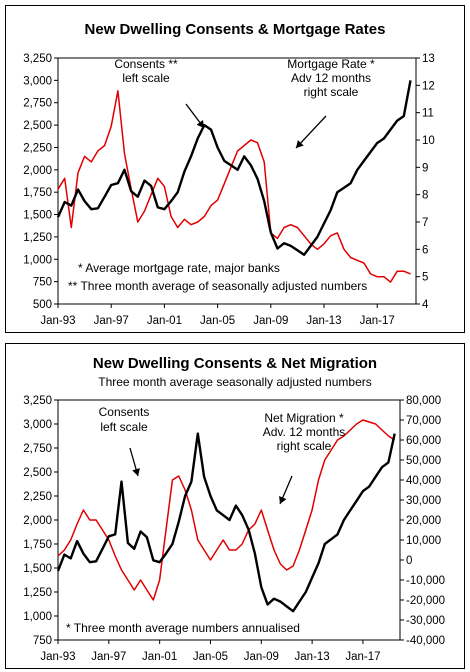  What do you see at coordinates (423, 441) in the screenshot?
I see `right-tick-label: 60,000` at bounding box center [423, 441].